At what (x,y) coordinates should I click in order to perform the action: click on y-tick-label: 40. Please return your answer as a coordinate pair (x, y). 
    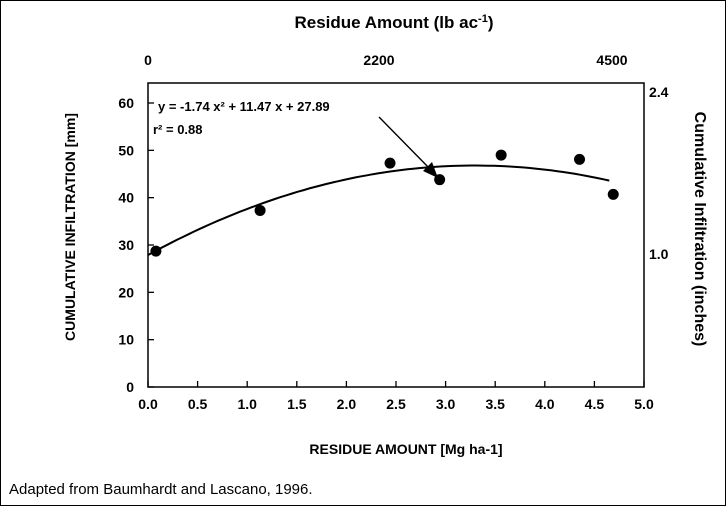
    Looking at the image, I should click on (126, 198).